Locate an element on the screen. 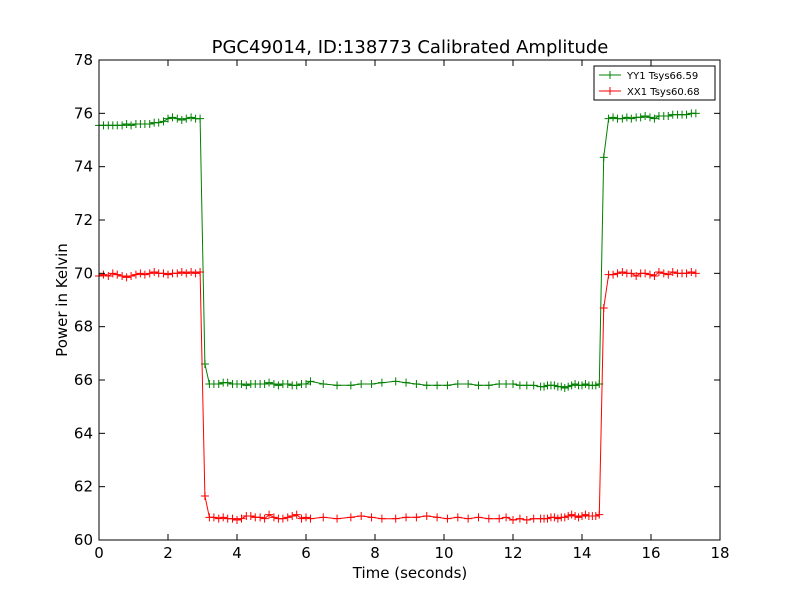  legend: YY1 Tsys66.59 XX1 Tsys60.68 is located at coordinates (654, 83).